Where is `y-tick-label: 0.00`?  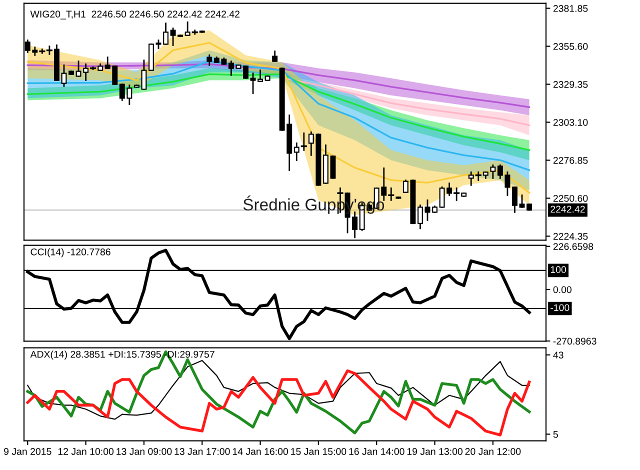 y-tick-label: 0.00 is located at coordinates (562, 290).